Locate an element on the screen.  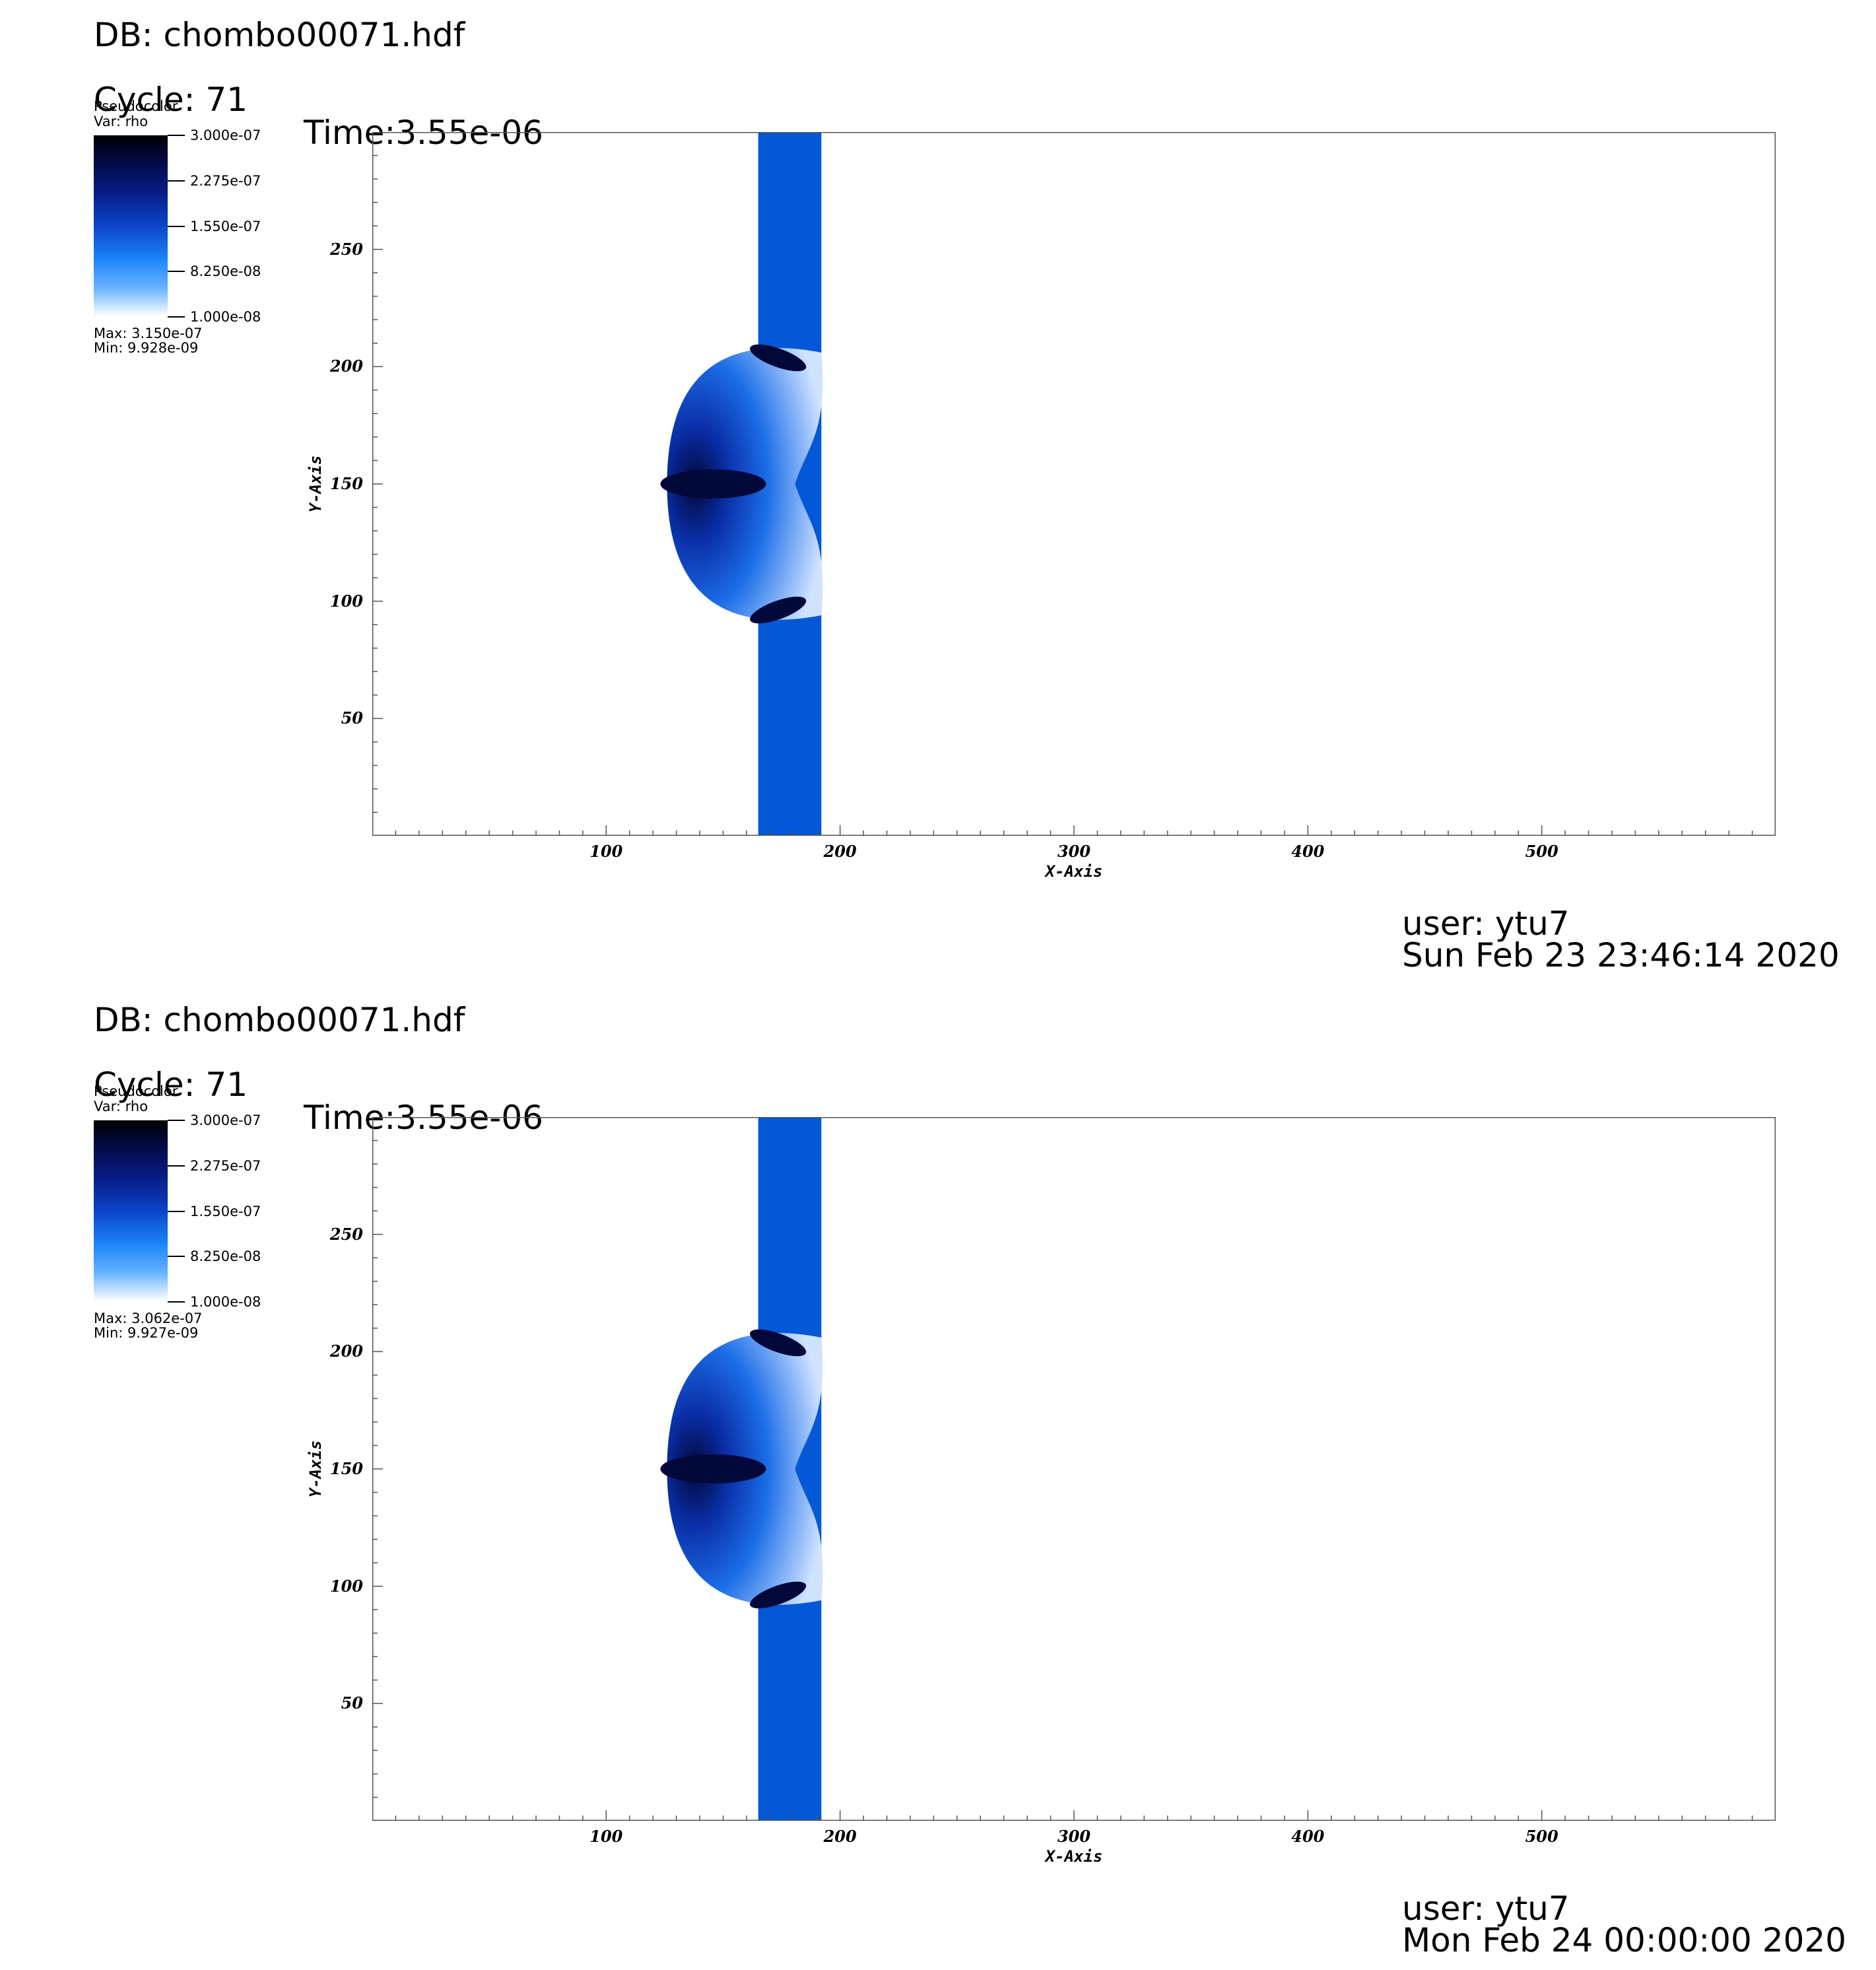
legend-min: Min: 9.927e-09 is located at coordinates (146, 1333).